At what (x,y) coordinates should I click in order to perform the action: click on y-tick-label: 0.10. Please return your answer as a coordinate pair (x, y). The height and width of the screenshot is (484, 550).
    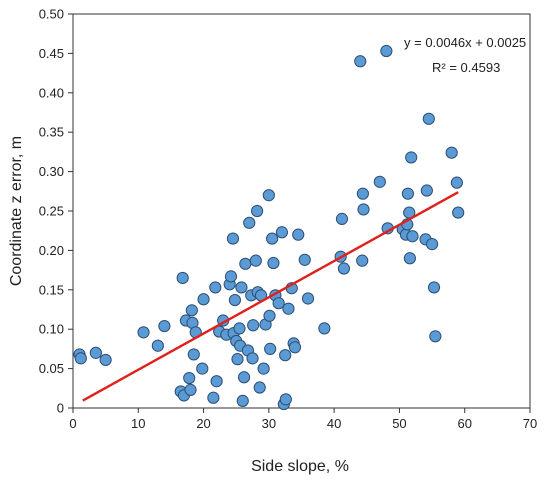
    Looking at the image, I should click on (51, 329).